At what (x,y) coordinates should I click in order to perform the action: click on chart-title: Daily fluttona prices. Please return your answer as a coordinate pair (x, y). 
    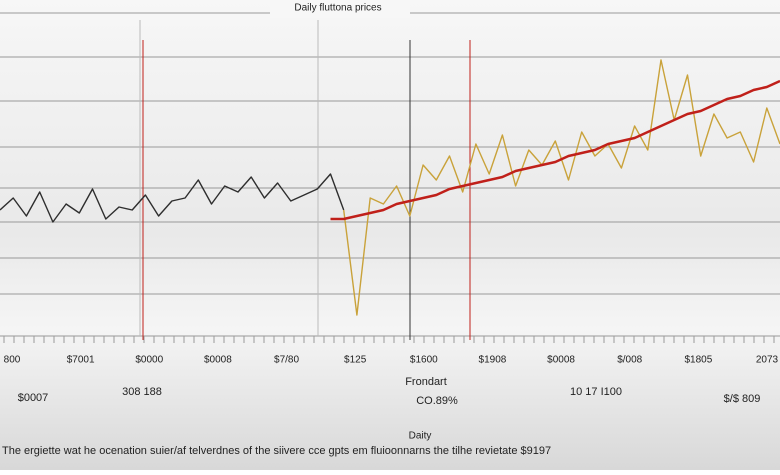
    Looking at the image, I should click on (337, 8).